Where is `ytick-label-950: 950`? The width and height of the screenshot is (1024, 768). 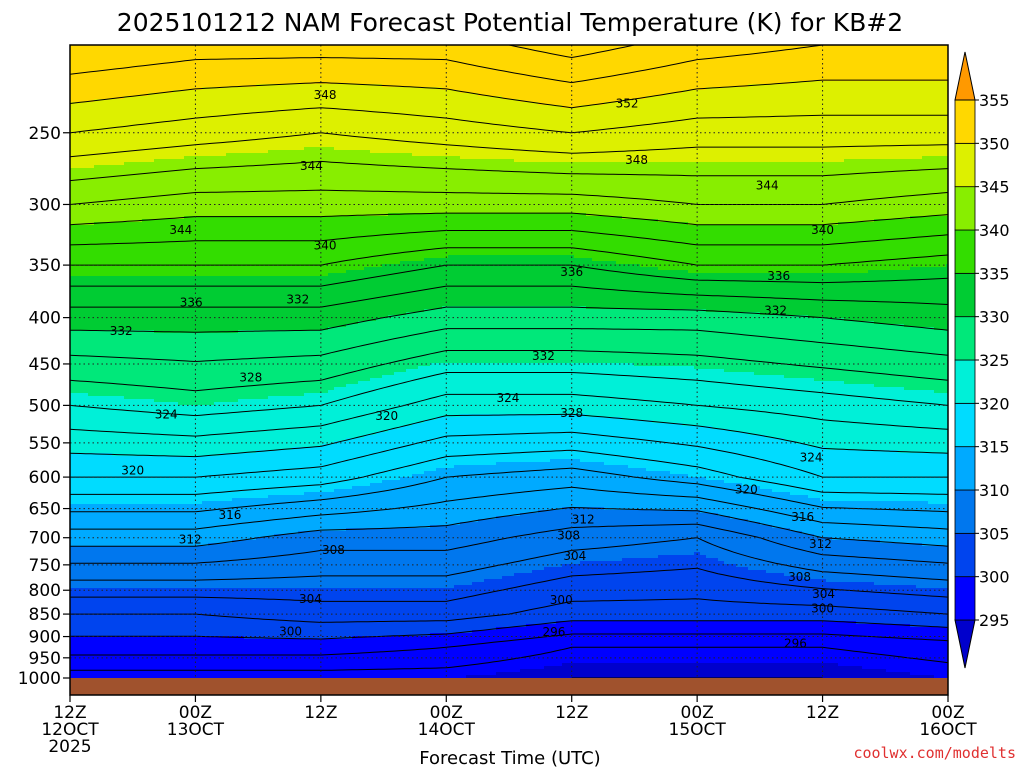 ytick-label-950: 950 is located at coordinates (45, 659).